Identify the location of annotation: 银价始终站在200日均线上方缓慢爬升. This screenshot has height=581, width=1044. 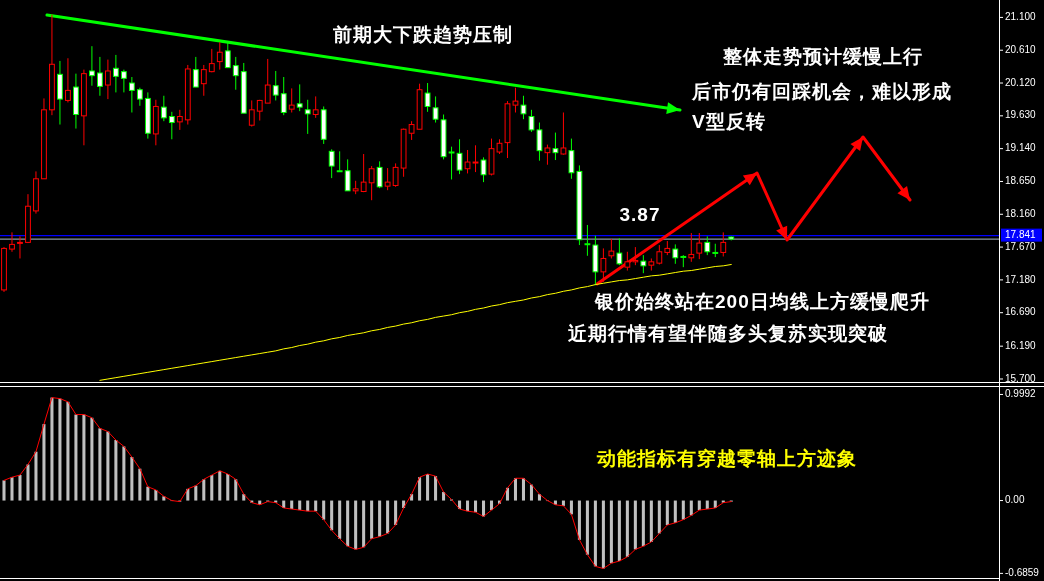
(762, 302).